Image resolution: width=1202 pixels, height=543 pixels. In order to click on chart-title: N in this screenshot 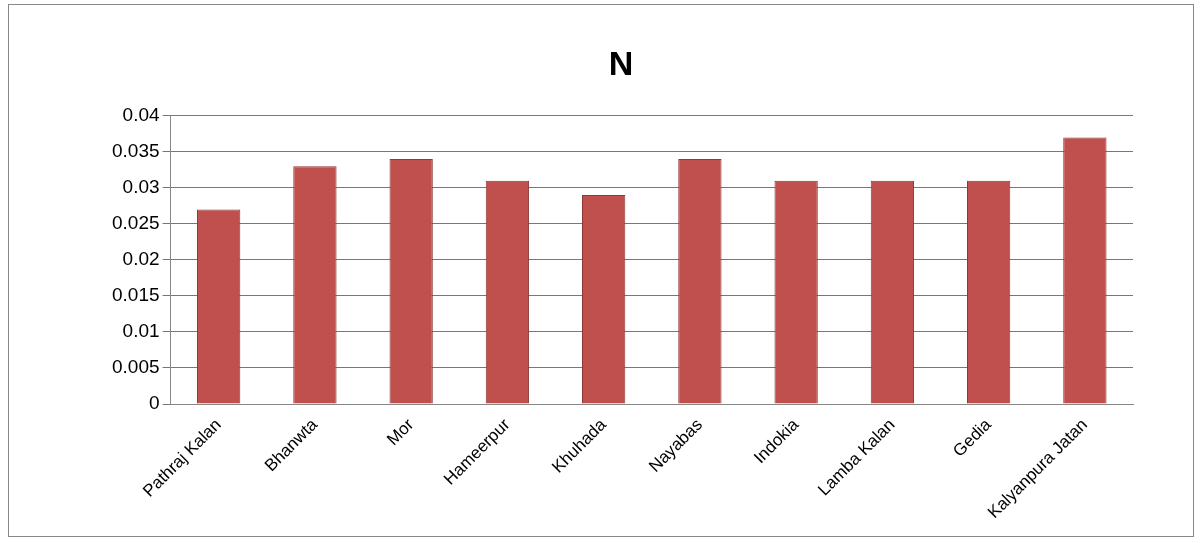, I will do `click(621, 62)`.